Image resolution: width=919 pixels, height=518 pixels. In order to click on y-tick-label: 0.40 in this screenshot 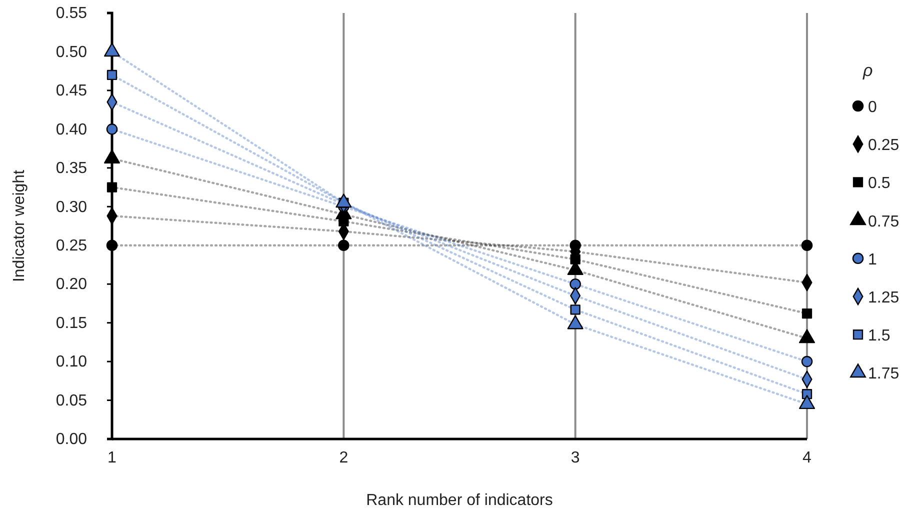, I will do `click(72, 129)`.